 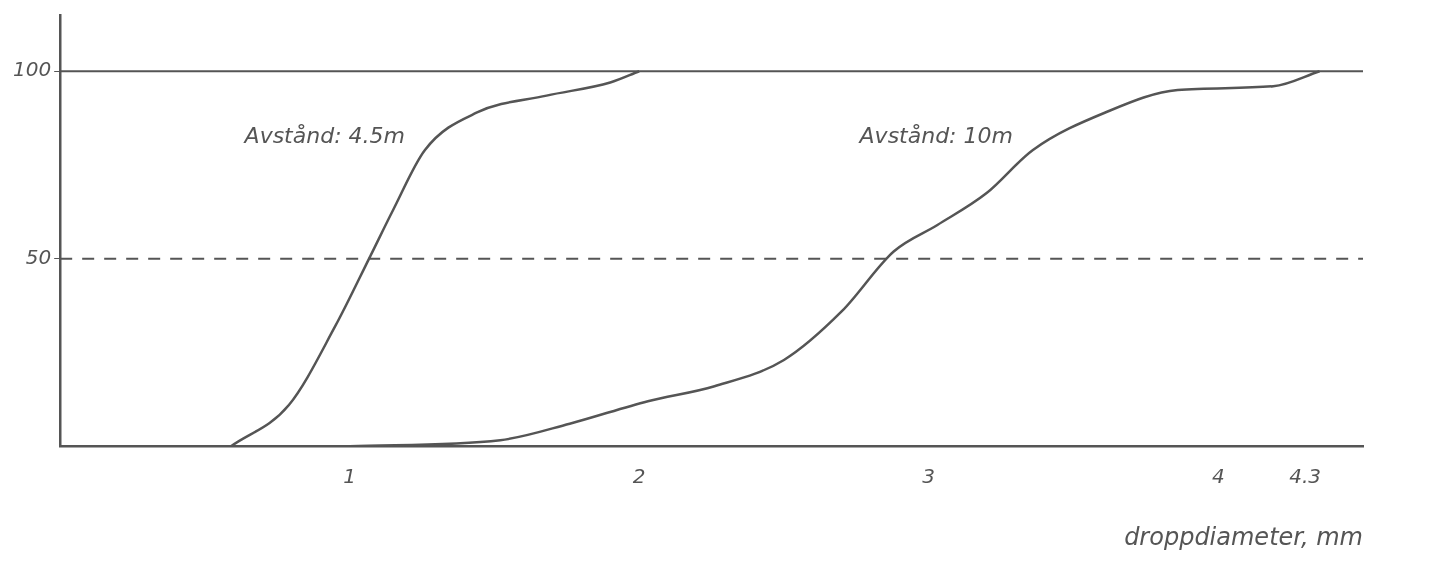 What do you see at coordinates (1243, 536) in the screenshot?
I see `x-axis-title: droppdiameter, mm` at bounding box center [1243, 536].